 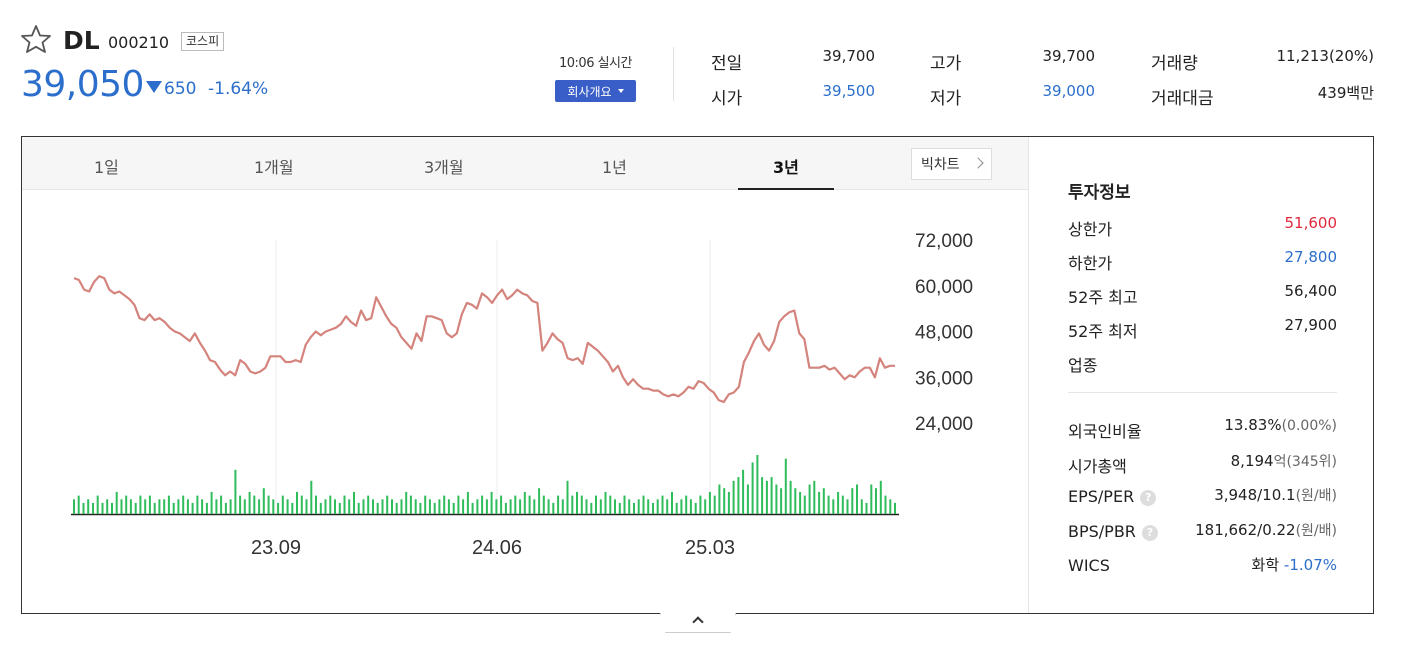 What do you see at coordinates (944, 424) in the screenshot?
I see `y-tick-label: 24,000` at bounding box center [944, 424].